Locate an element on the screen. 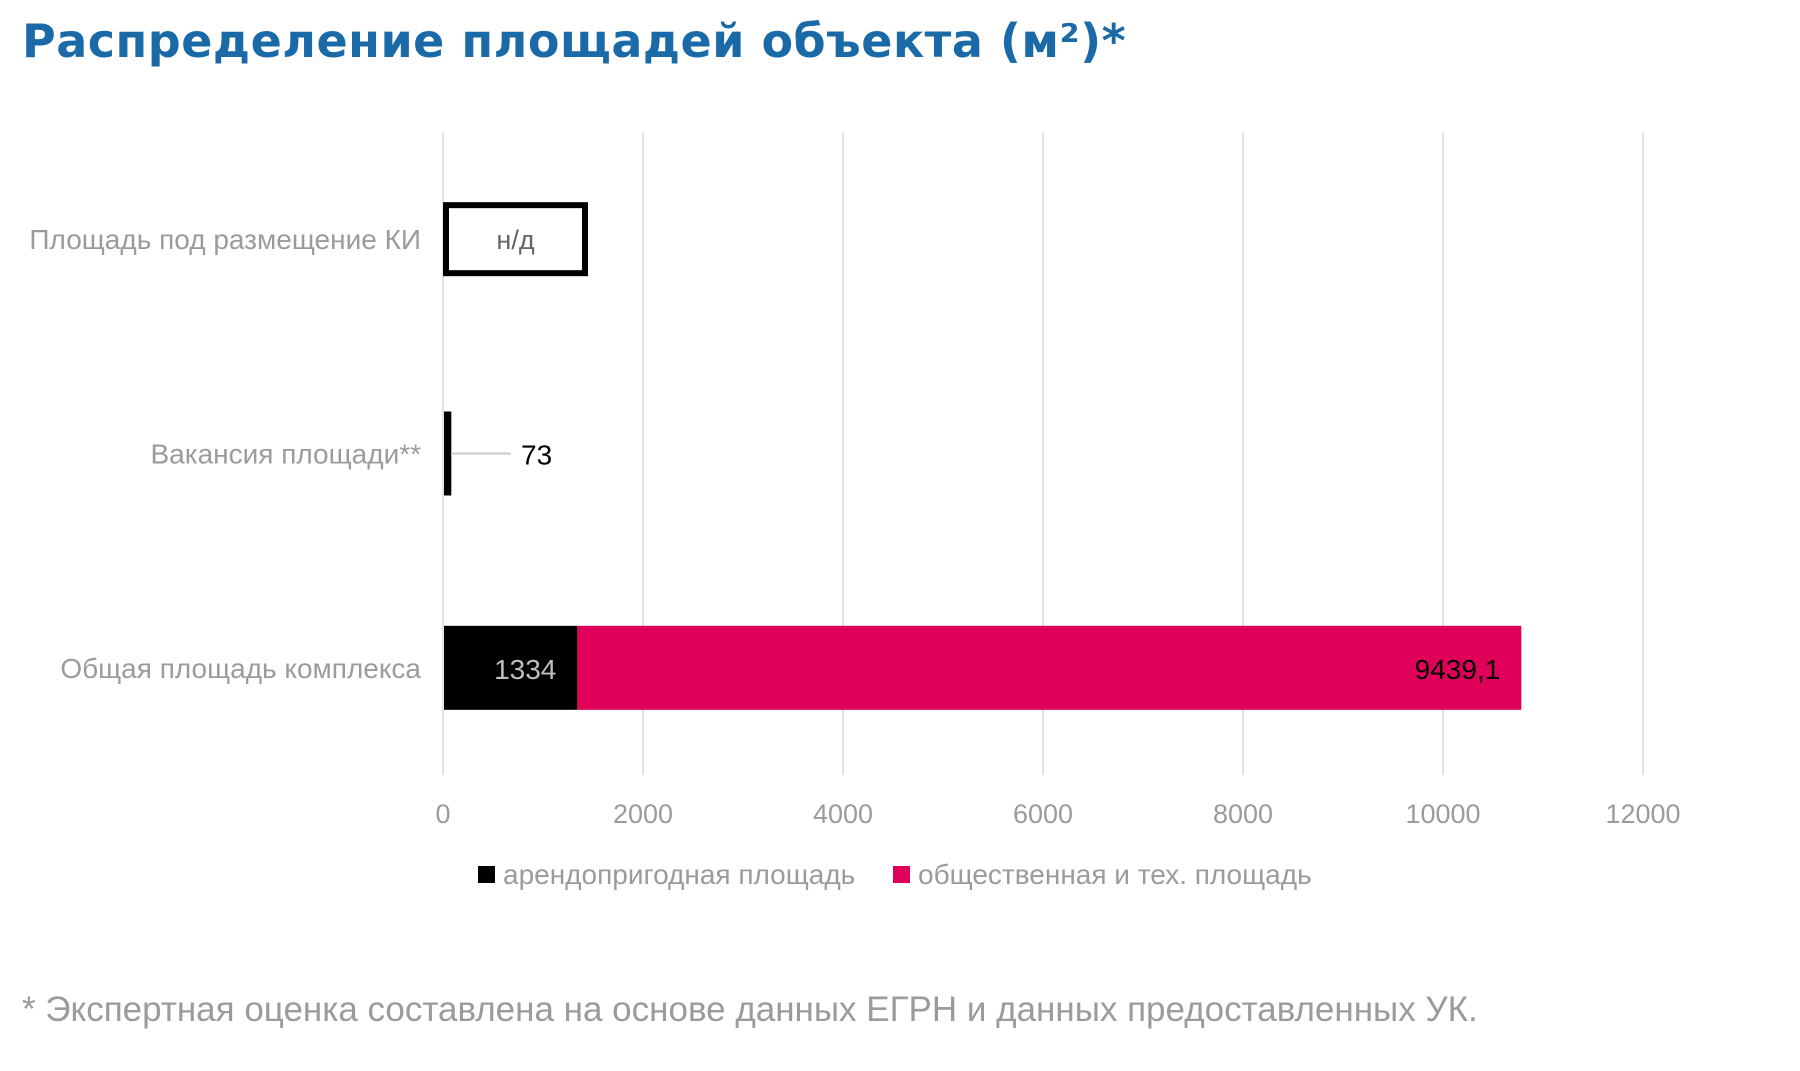 The height and width of the screenshot is (1071, 1800). legend-label: арендопригодная площадь is located at coordinates (679, 874).